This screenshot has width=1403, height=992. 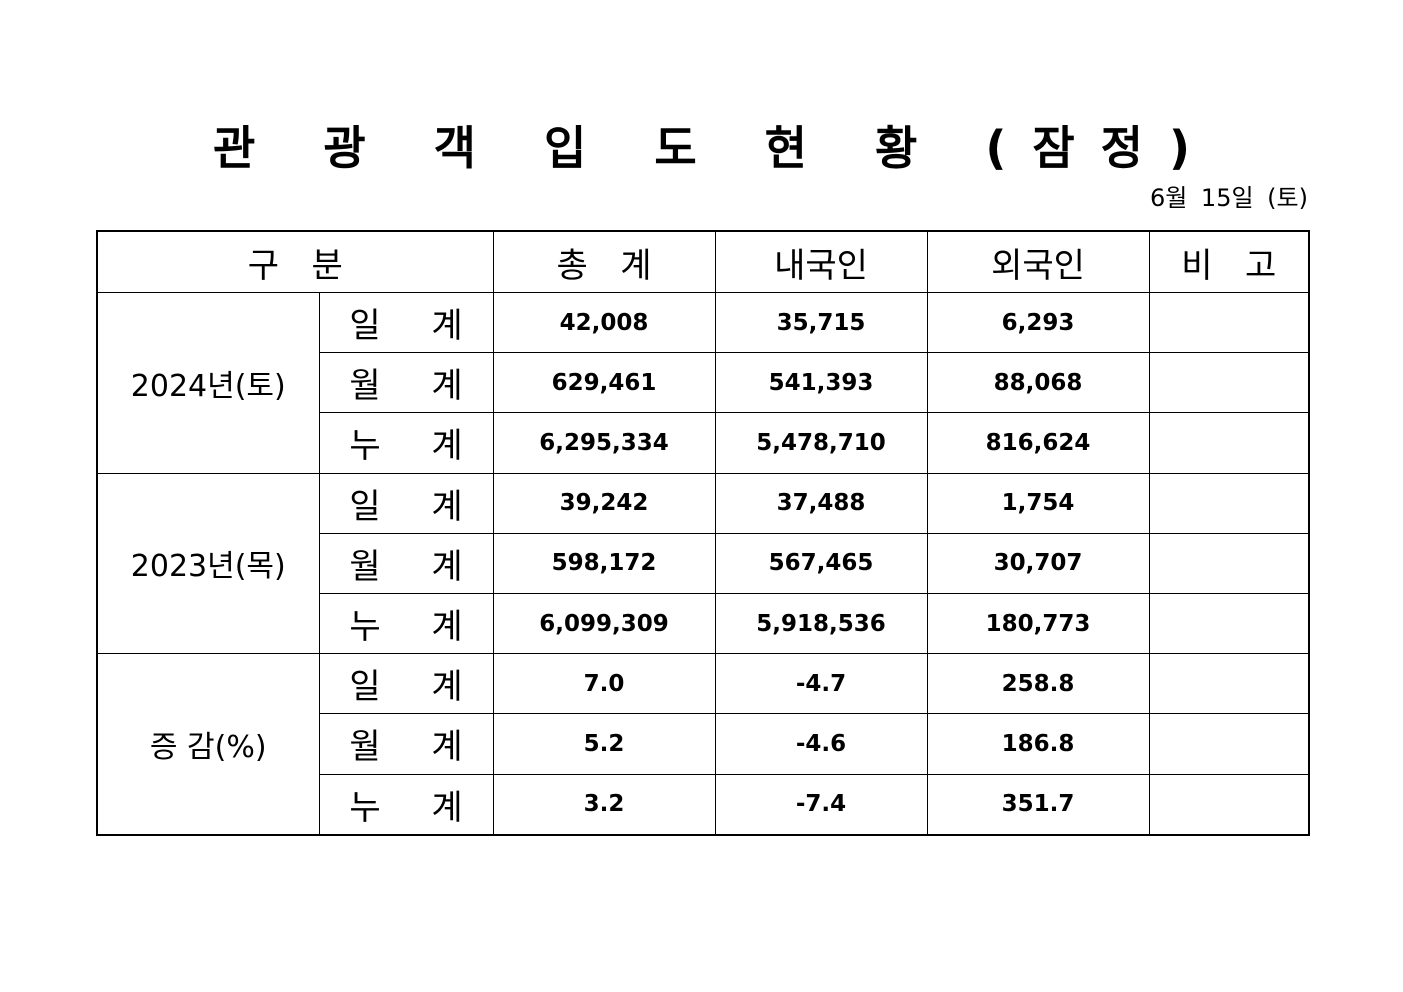 I want to click on table-row: 누 계 6,099,309 5,918,536 180,773, so click(x=703, y=623).